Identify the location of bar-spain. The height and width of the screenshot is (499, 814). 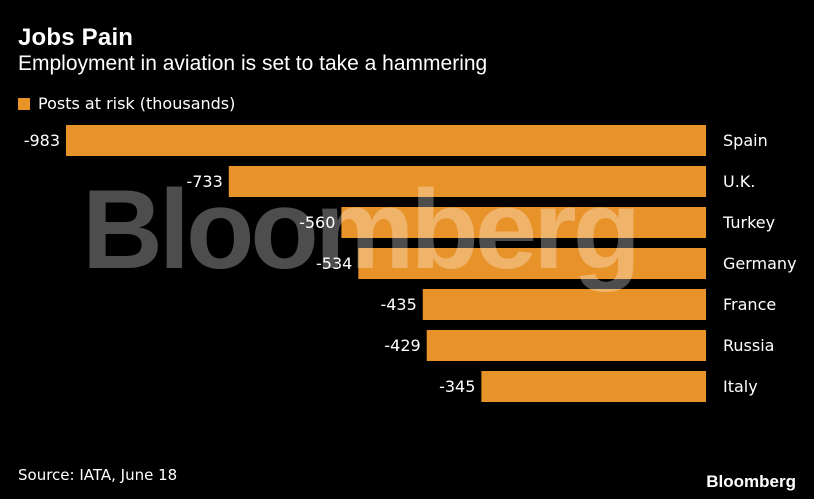
(386, 140).